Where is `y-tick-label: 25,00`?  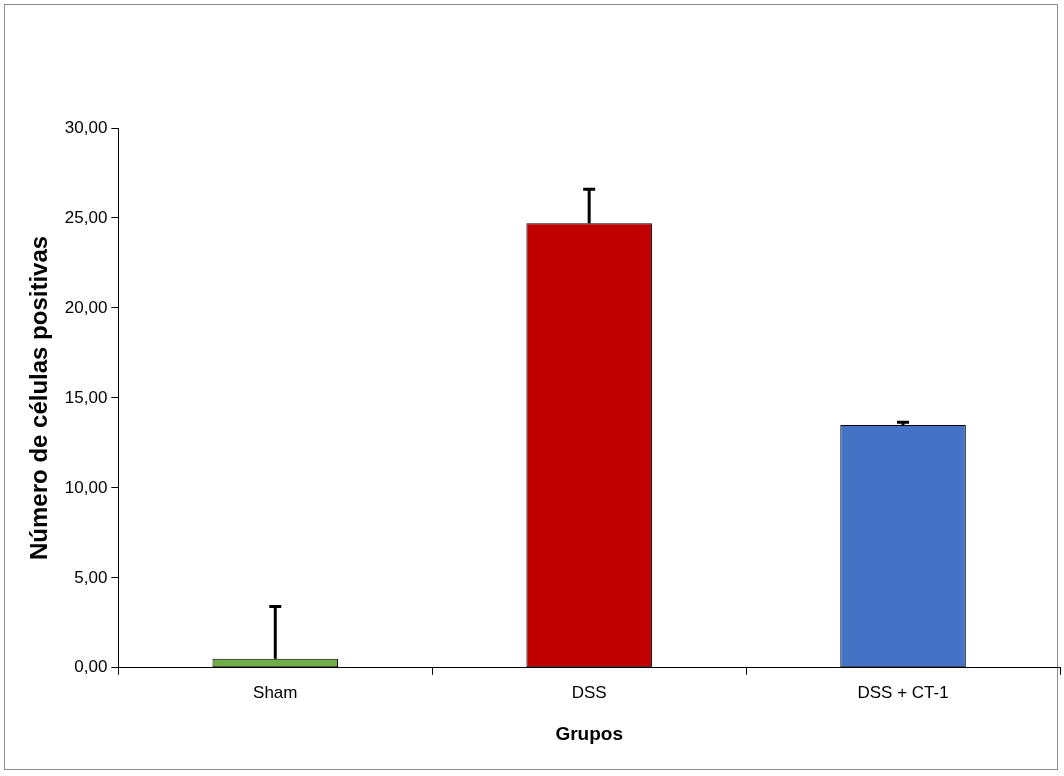
y-tick-label: 25,00 is located at coordinates (86, 217).